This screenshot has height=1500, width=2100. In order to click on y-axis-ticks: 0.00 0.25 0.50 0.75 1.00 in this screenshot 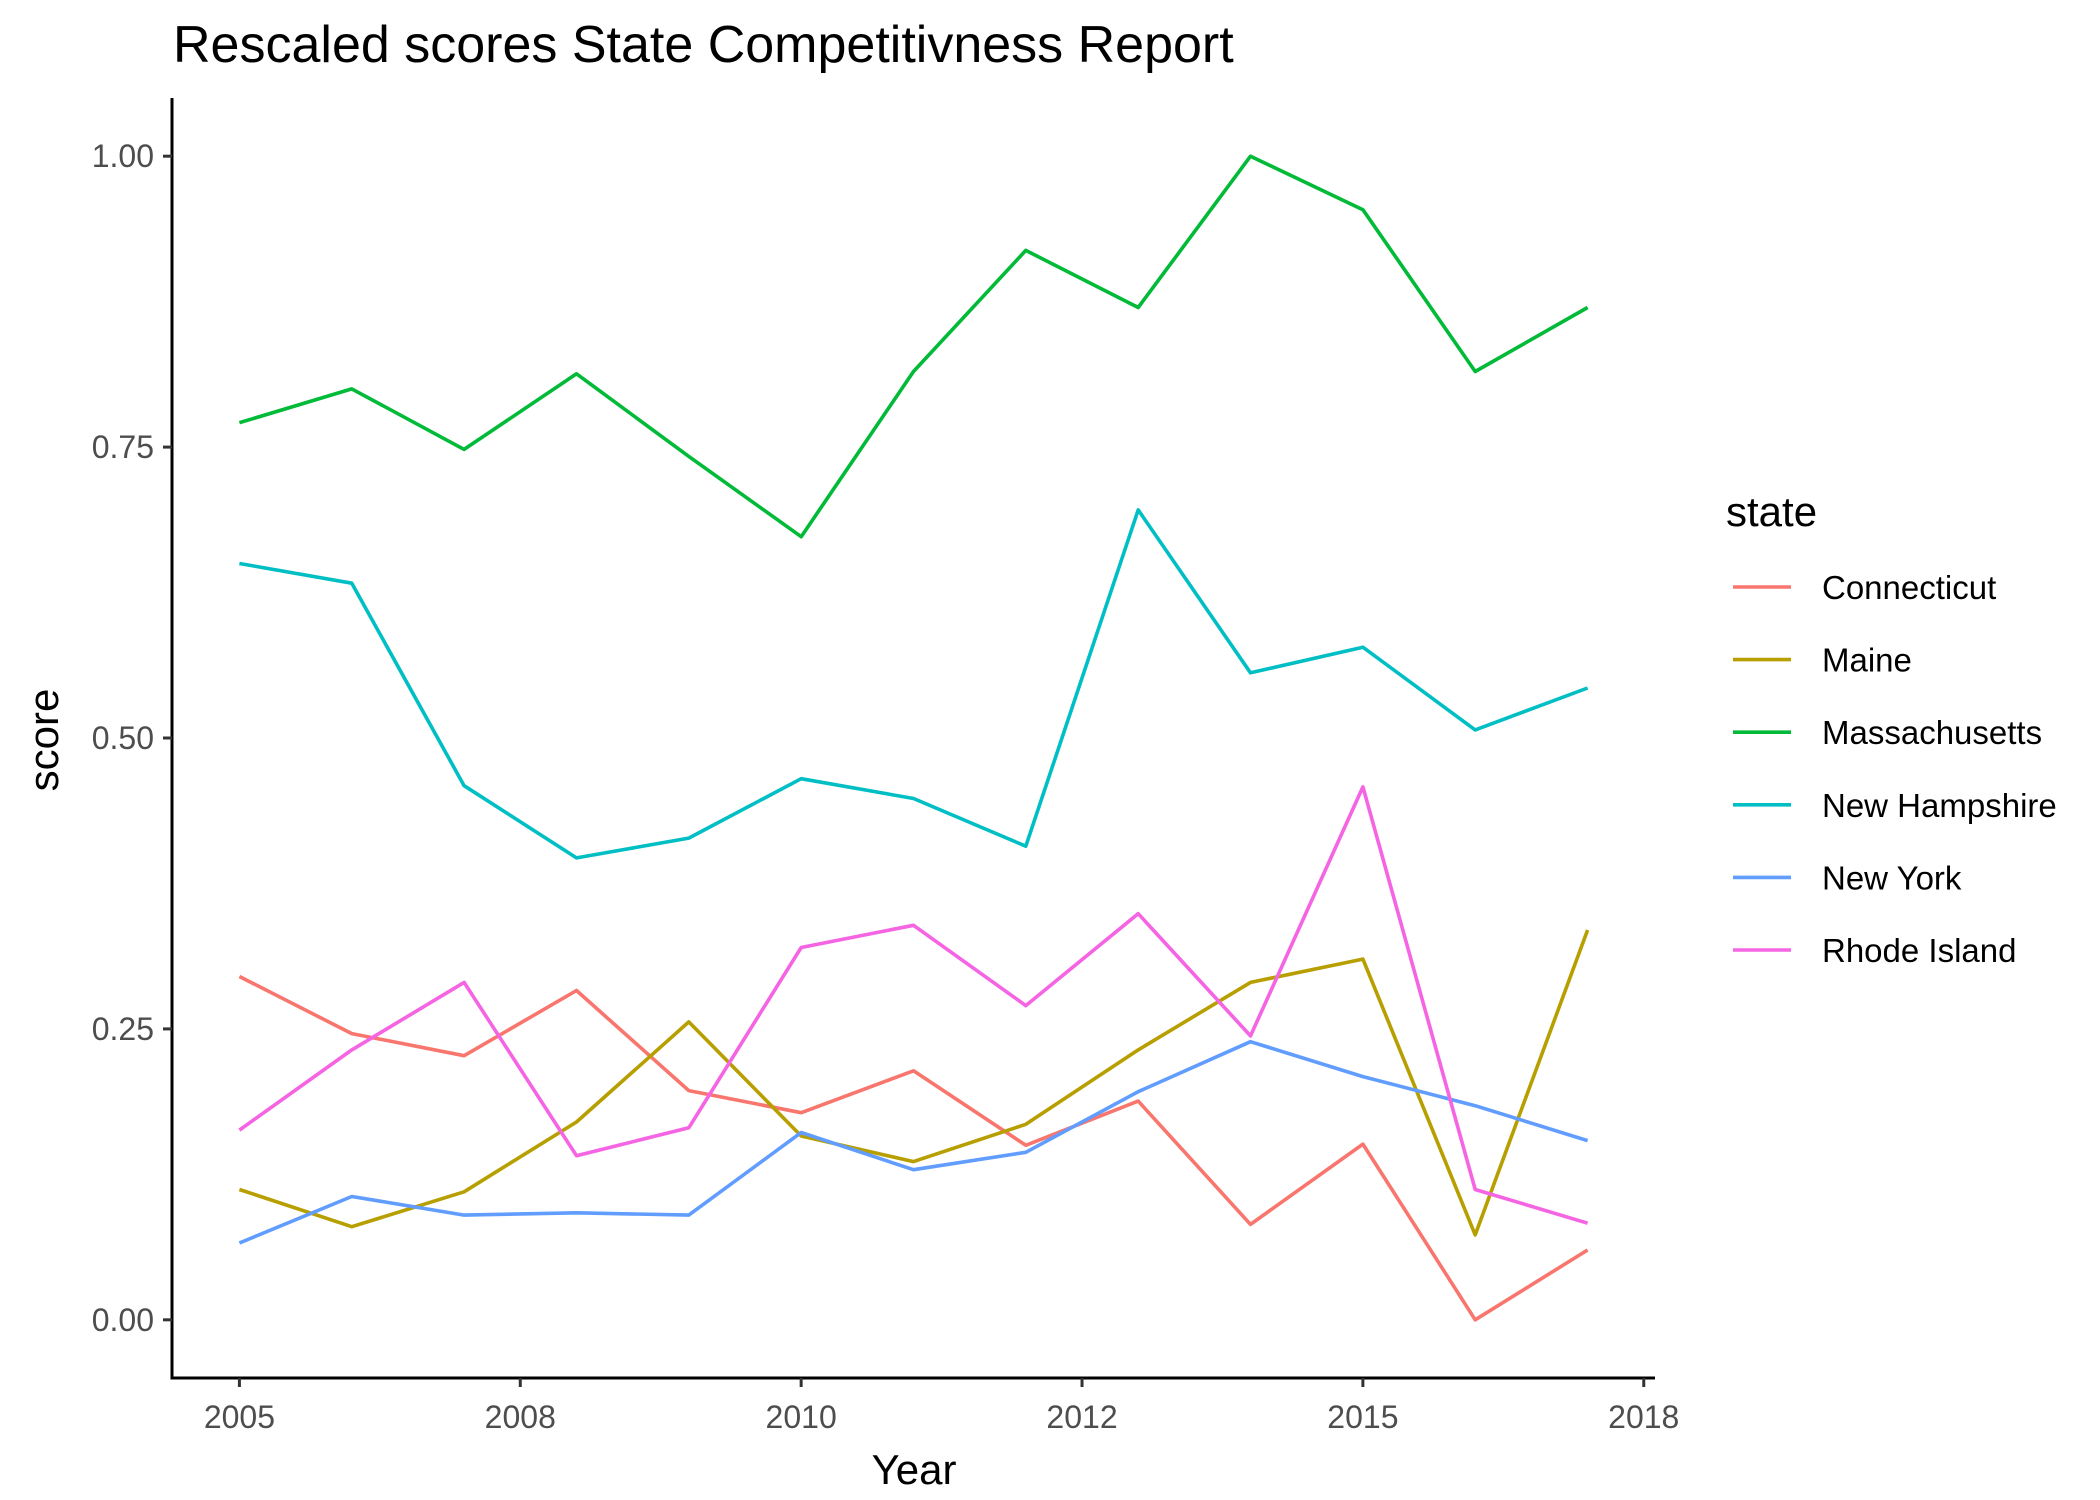, I will do `click(132, 738)`.